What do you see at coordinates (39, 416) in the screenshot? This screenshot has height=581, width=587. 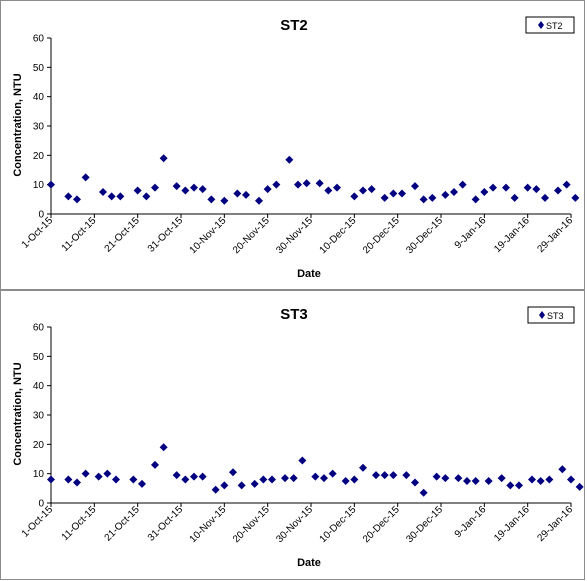 I see `y-tick-label: 30` at bounding box center [39, 416].